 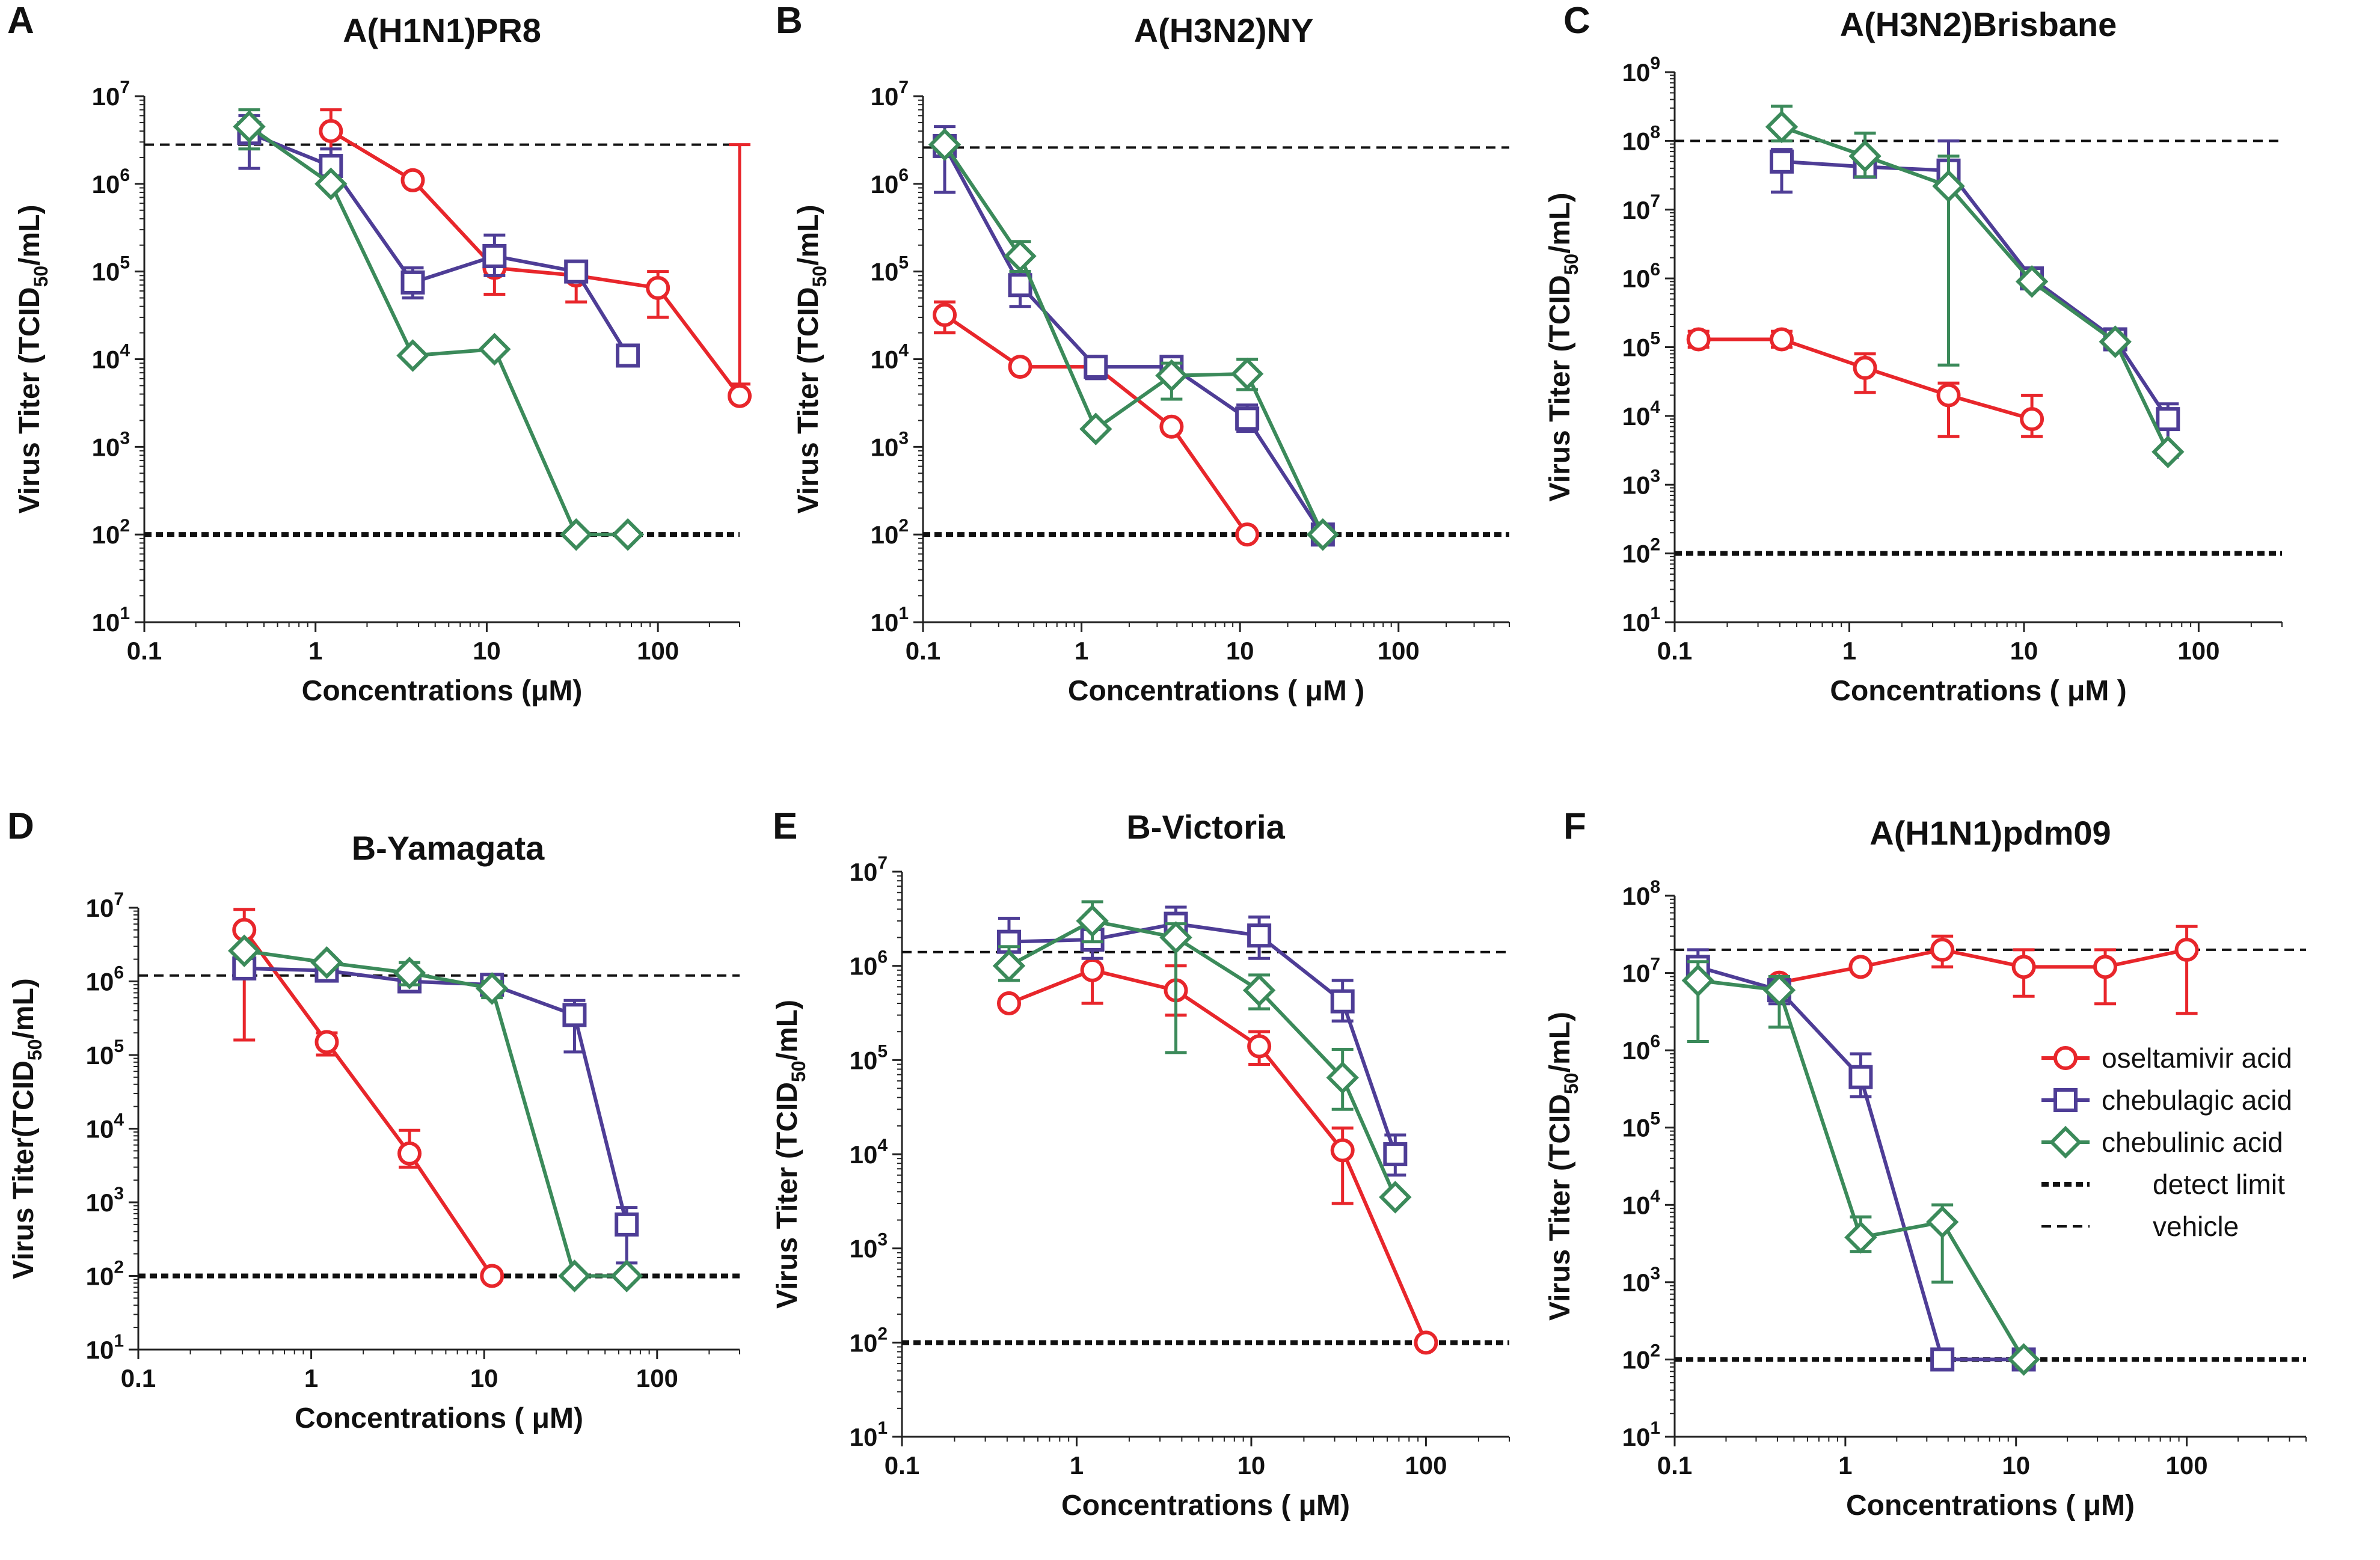 I want to click on chart-title: A(H3N2)NY, so click(x=1224, y=30).